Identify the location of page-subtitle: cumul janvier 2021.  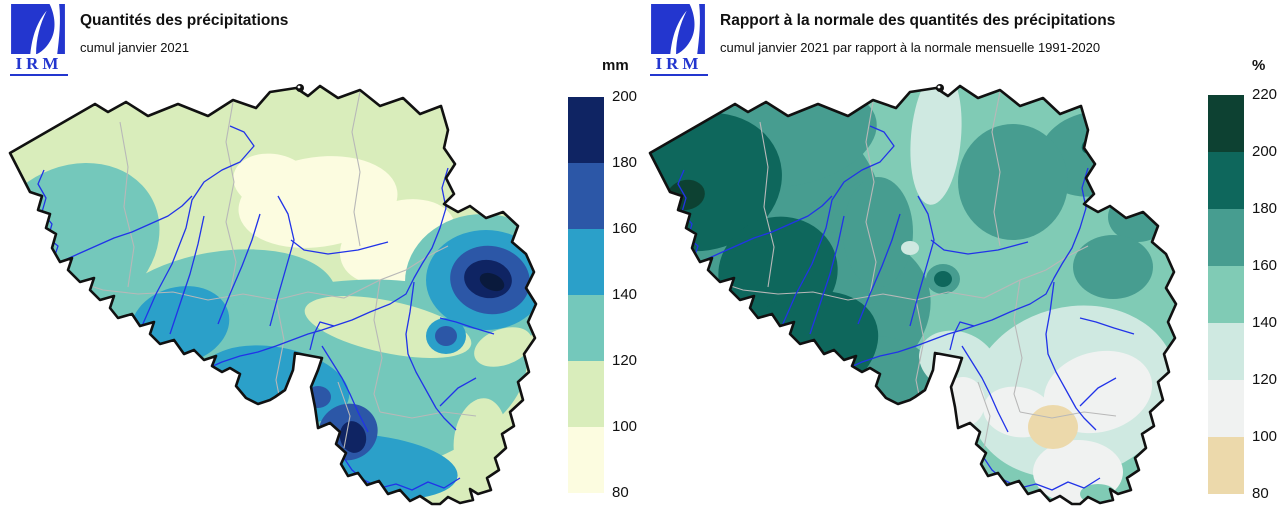
(135, 47).